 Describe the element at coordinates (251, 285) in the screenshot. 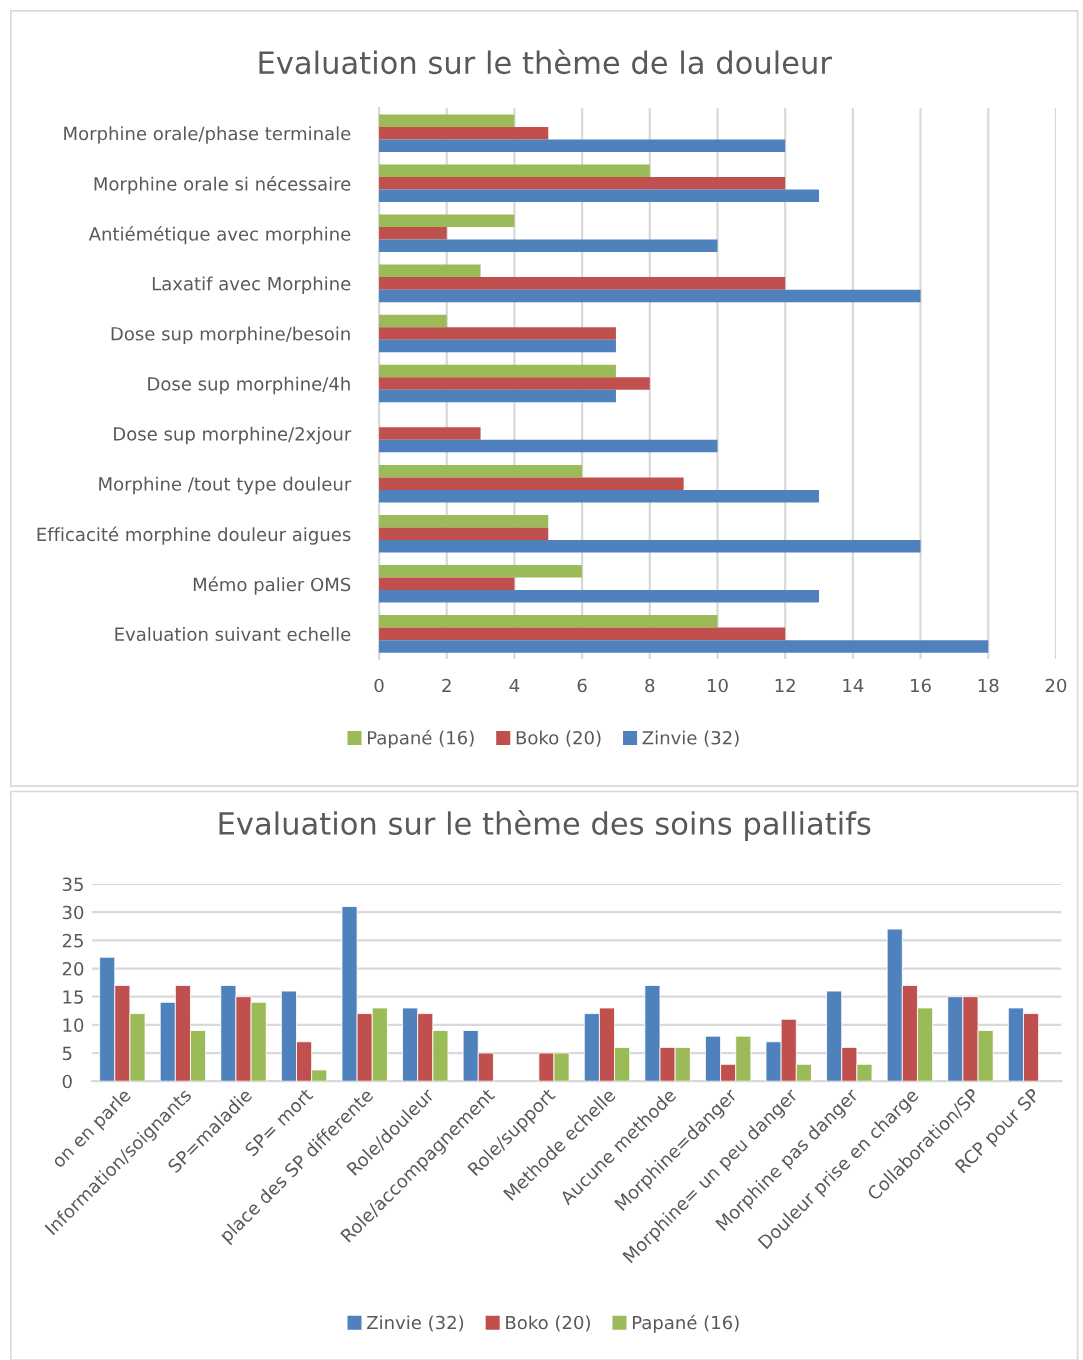

I see `y-tick-label: Laxatif avec Morphine` at that location.